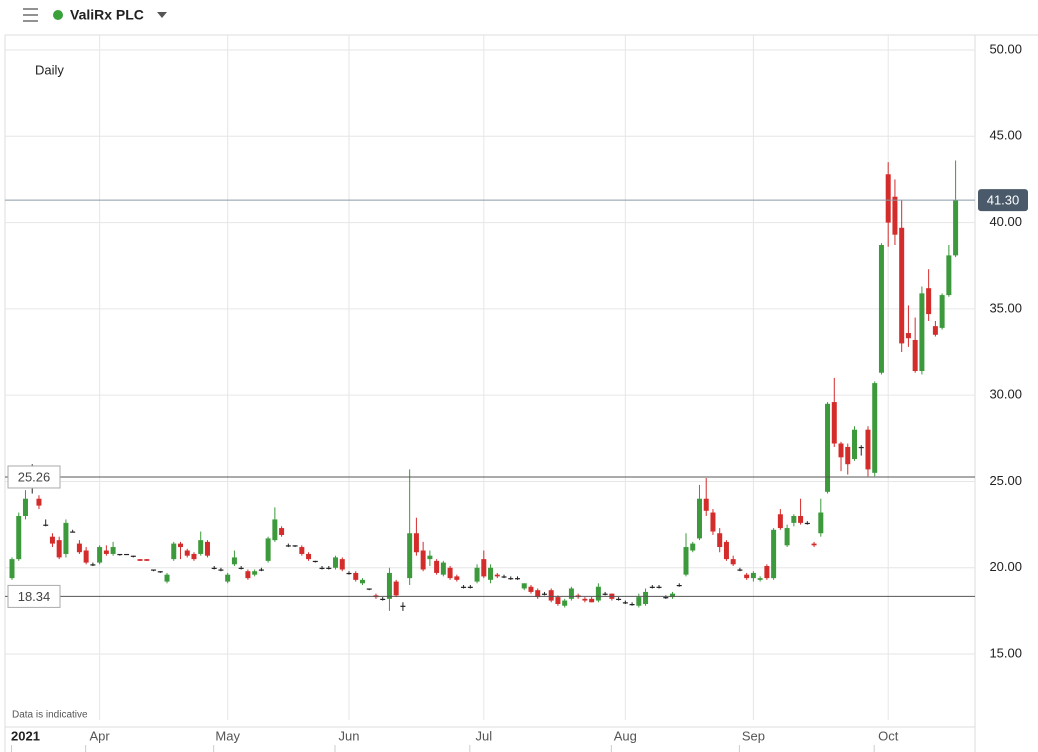  What do you see at coordinates (753, 735) in the screenshot?
I see `x-tick-label: Sep` at bounding box center [753, 735].